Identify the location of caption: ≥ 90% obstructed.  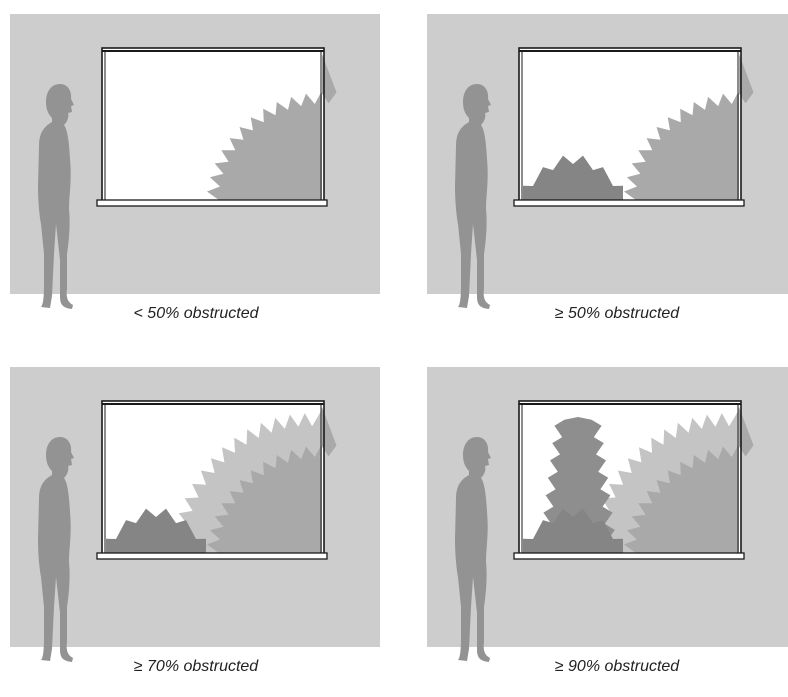
(617, 666).